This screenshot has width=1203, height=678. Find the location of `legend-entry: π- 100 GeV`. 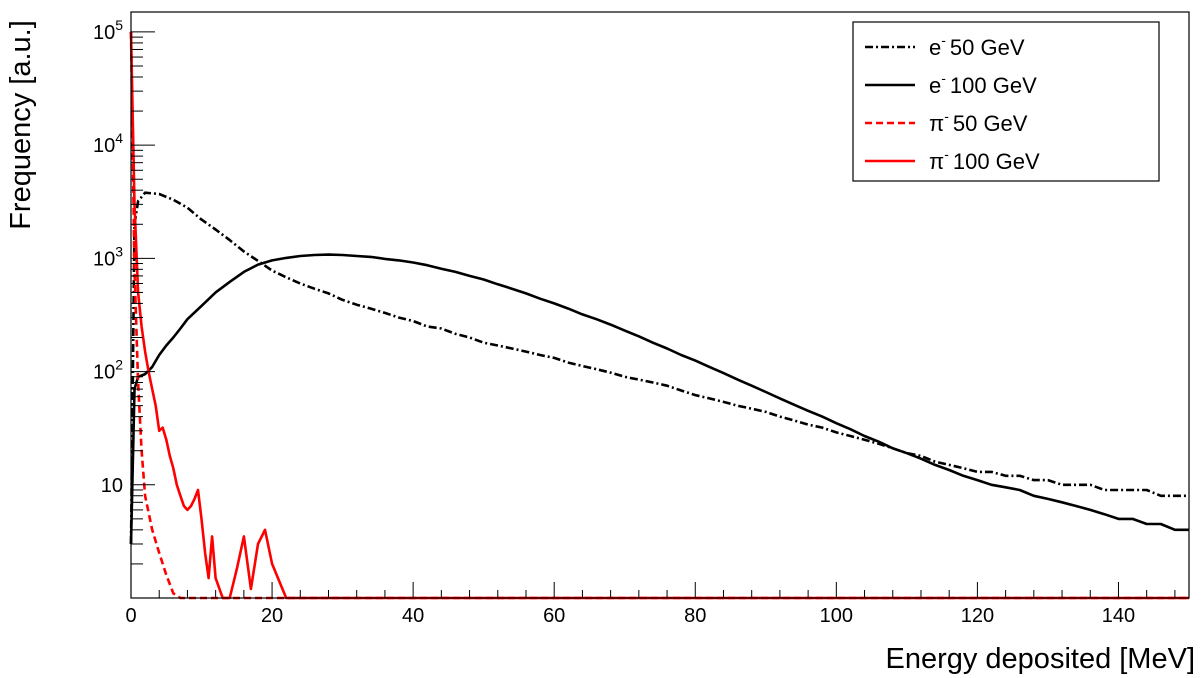

legend-entry: π- 100 GeV is located at coordinates (984, 160).